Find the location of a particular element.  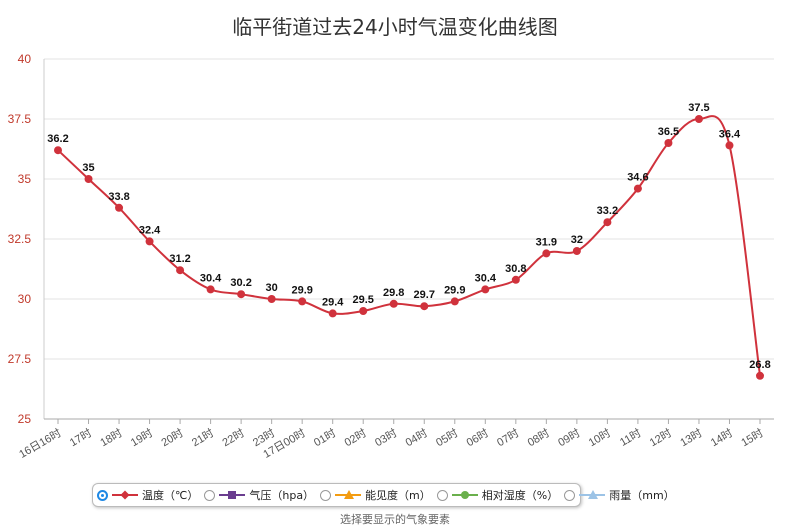

y-tick-label: 27.5 is located at coordinates (20, 359).